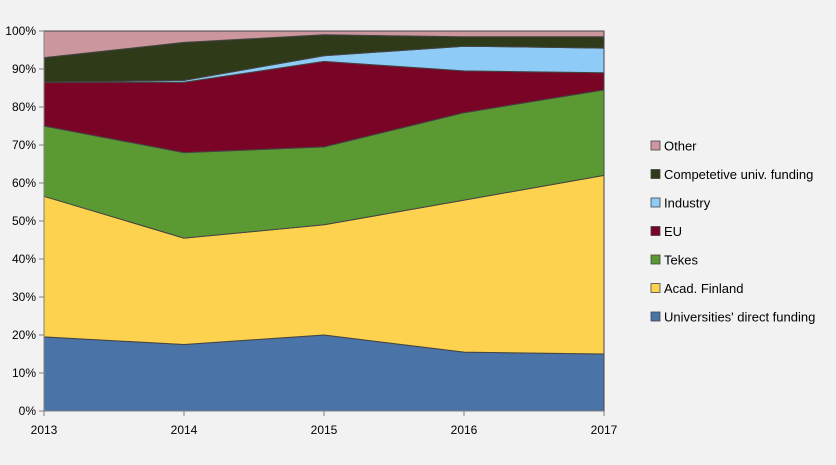 Image resolution: width=836 pixels, height=465 pixels. What do you see at coordinates (24, 373) in the screenshot?
I see `y-tick-label: 10%` at bounding box center [24, 373].